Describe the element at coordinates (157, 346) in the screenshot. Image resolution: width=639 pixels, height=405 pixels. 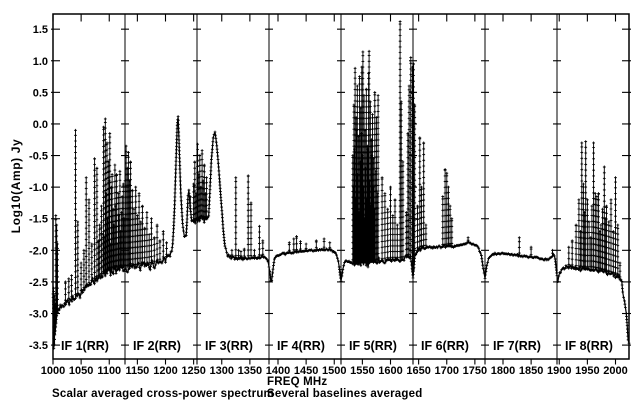
I see `panel-label: IF 2(RR)` at that location.